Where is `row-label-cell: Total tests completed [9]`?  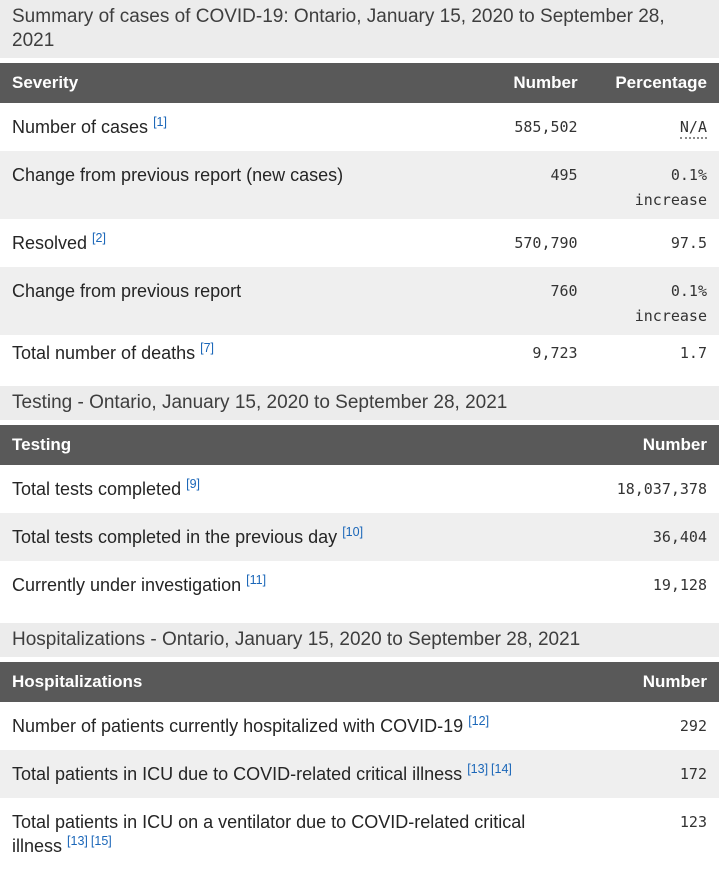 row-label-cell: Total tests completed [9] is located at coordinates (295, 489).